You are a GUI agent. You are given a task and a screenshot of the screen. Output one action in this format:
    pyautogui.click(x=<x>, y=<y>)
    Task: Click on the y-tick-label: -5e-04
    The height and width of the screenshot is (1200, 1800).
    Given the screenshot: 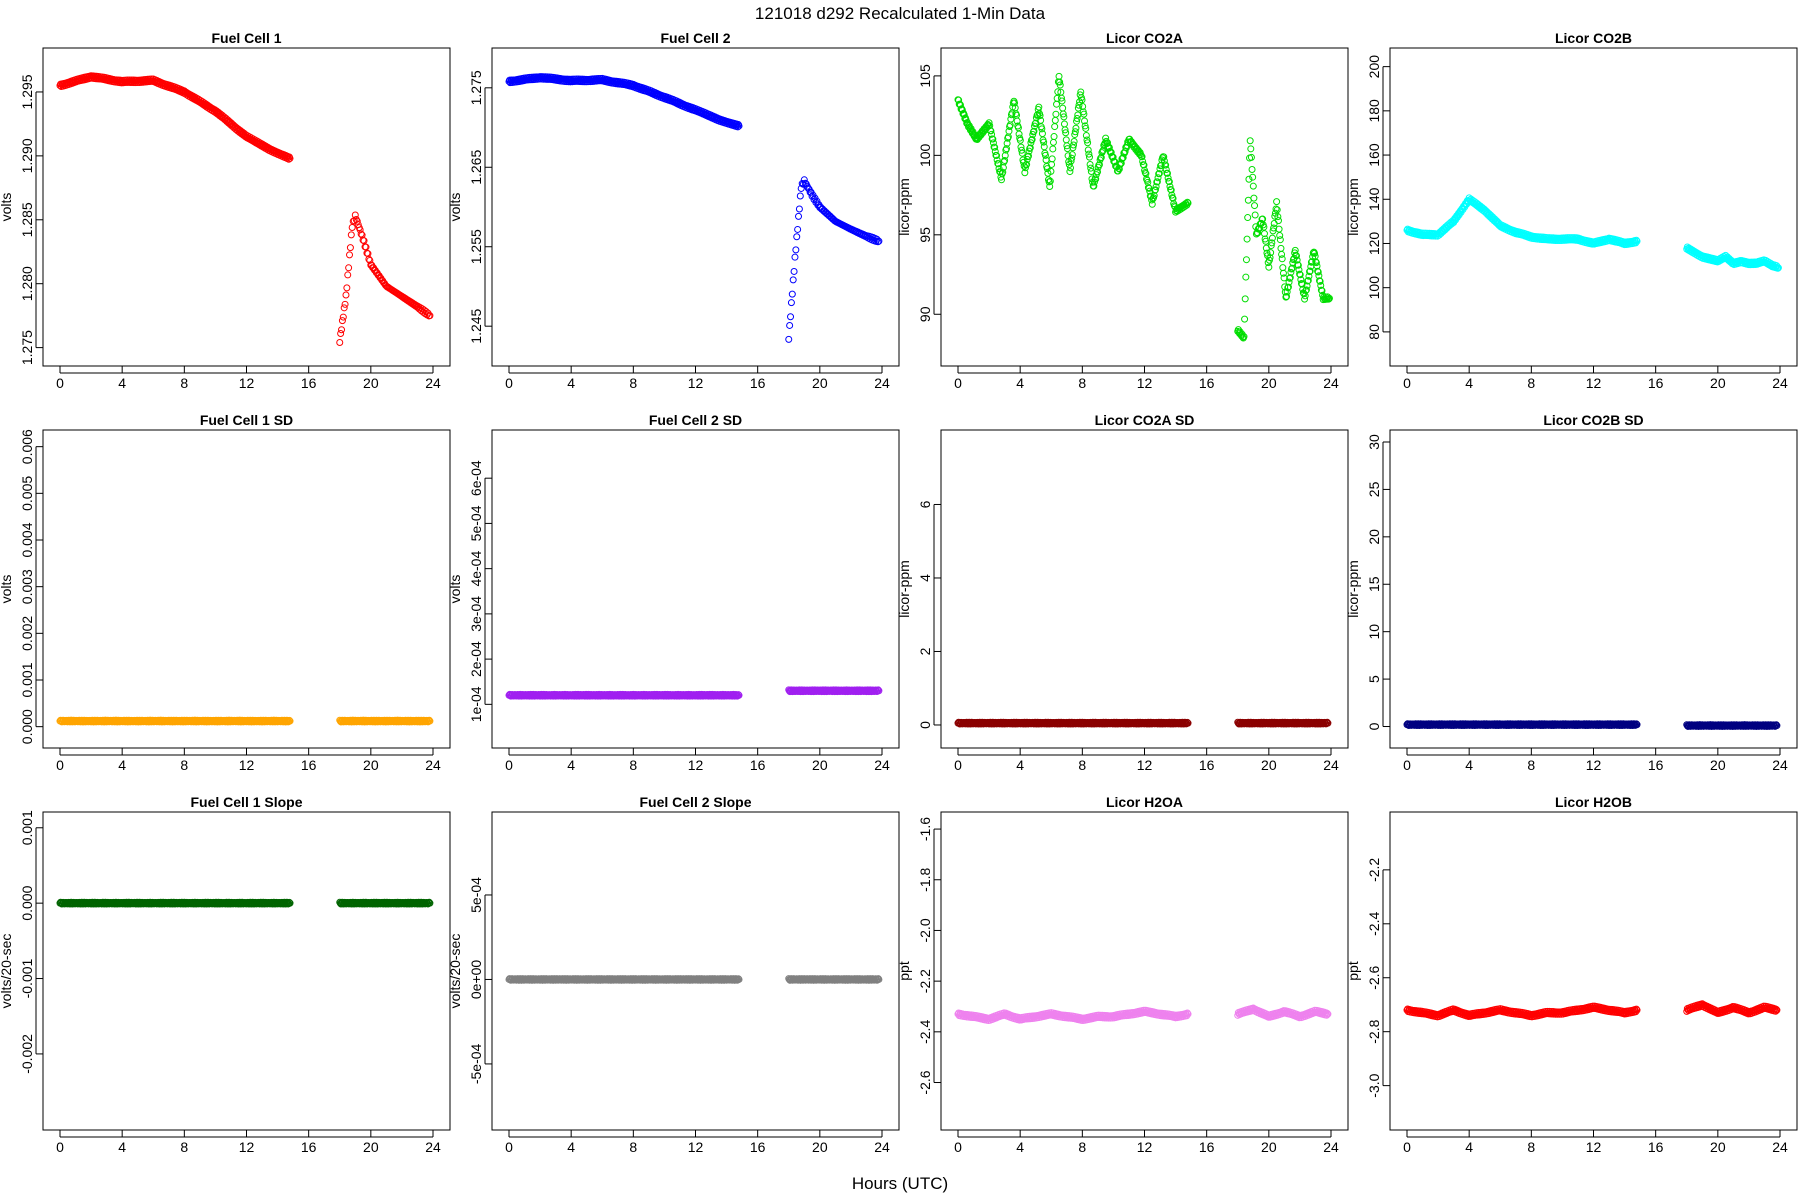 What is the action you would take?
    pyautogui.click(x=476, y=1063)
    